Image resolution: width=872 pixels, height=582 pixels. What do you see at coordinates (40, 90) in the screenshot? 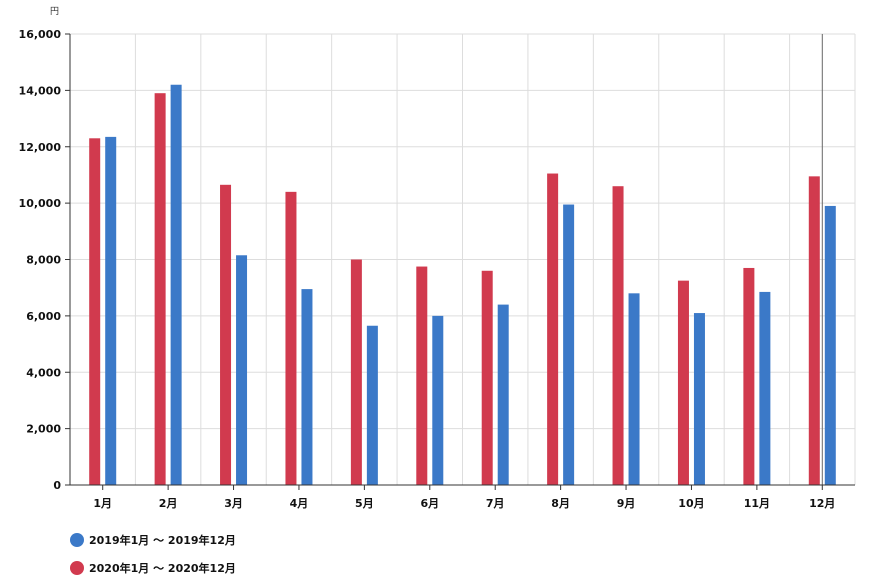
I see `y-tick-label: 14,000` at bounding box center [40, 90].